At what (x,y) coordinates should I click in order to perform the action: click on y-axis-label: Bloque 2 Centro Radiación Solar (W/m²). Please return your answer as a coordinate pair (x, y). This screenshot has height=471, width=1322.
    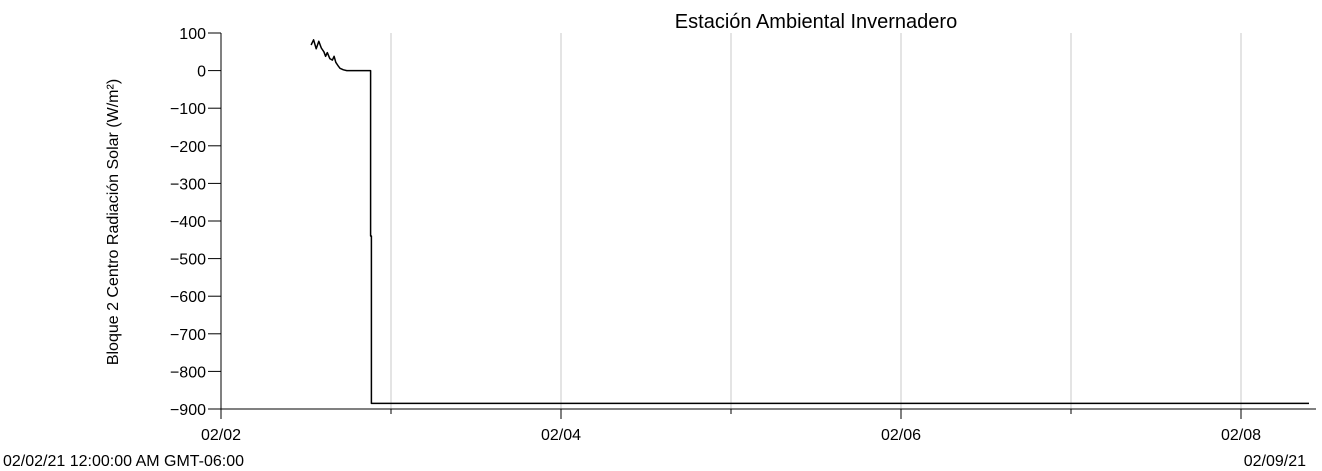
    Looking at the image, I should click on (113, 222).